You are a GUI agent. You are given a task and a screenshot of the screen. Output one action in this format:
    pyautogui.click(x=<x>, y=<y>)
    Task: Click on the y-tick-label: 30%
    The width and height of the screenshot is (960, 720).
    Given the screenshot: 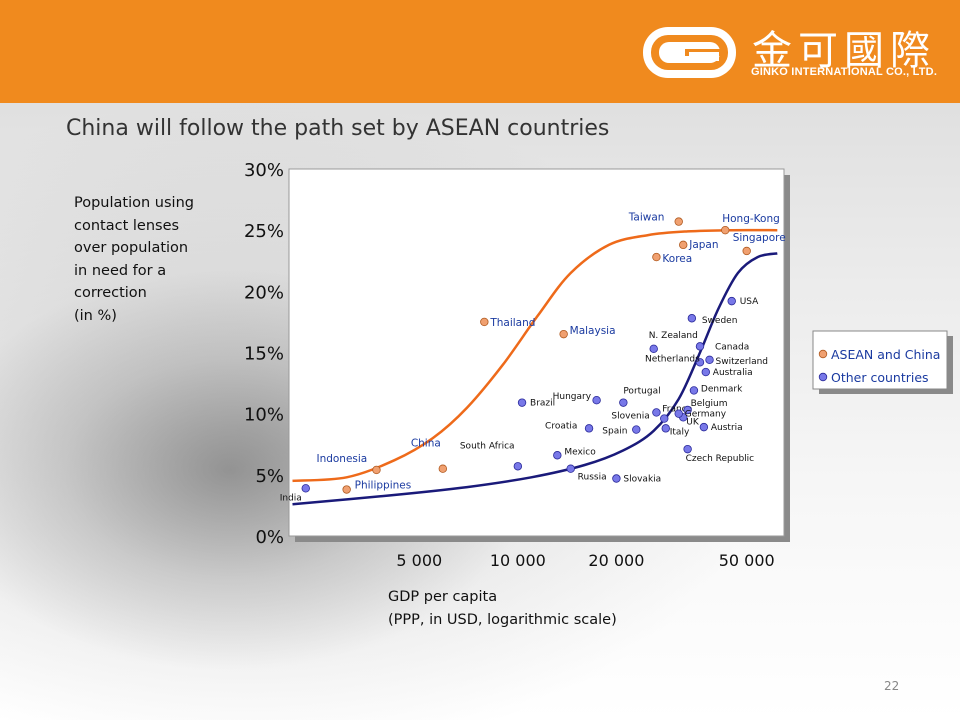 What is the action you would take?
    pyautogui.click(x=264, y=170)
    